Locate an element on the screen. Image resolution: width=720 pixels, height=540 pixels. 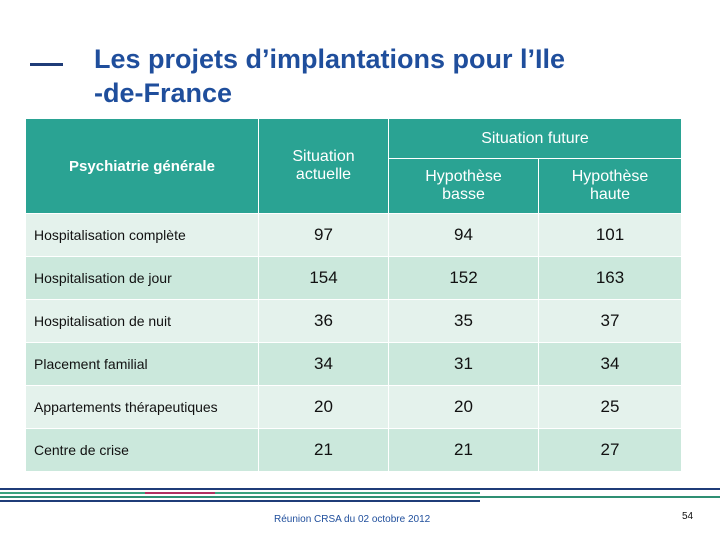
cell-value: 25 is located at coordinates (610, 407).